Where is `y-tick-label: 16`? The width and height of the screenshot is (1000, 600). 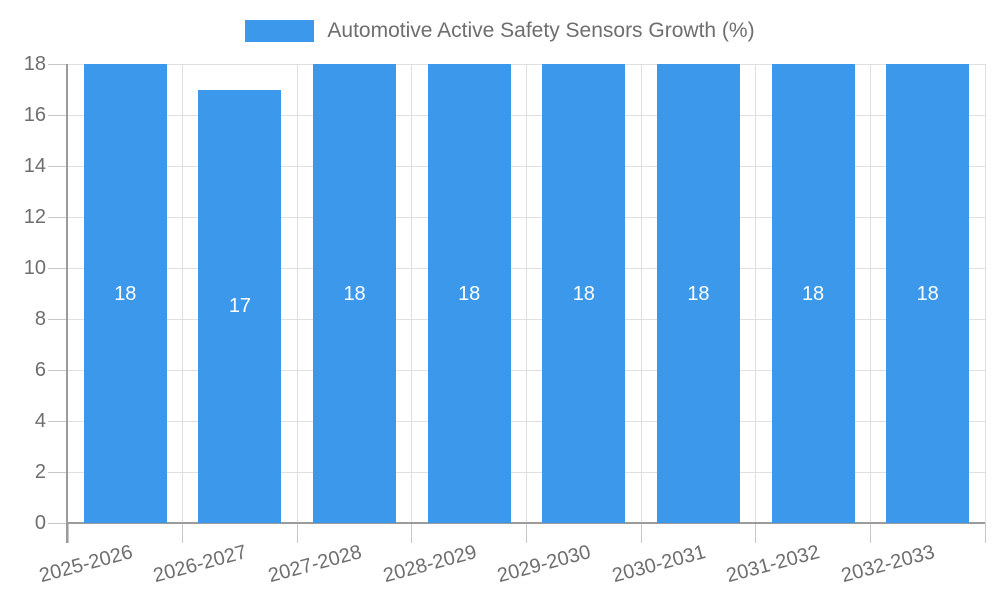 y-tick-label: 16 is located at coordinates (34, 115).